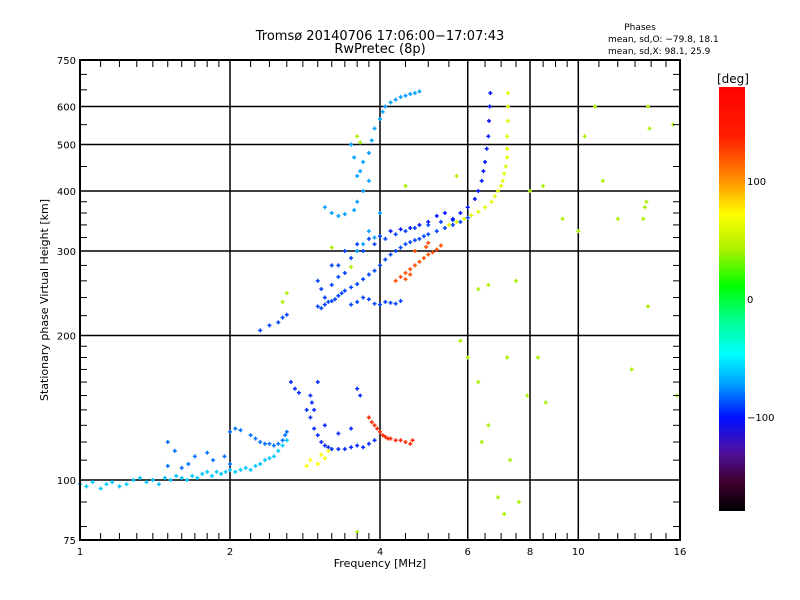 The image size is (800, 600). What do you see at coordinates (69, 541) in the screenshot?
I see `y-tick-label: 75` at bounding box center [69, 541].